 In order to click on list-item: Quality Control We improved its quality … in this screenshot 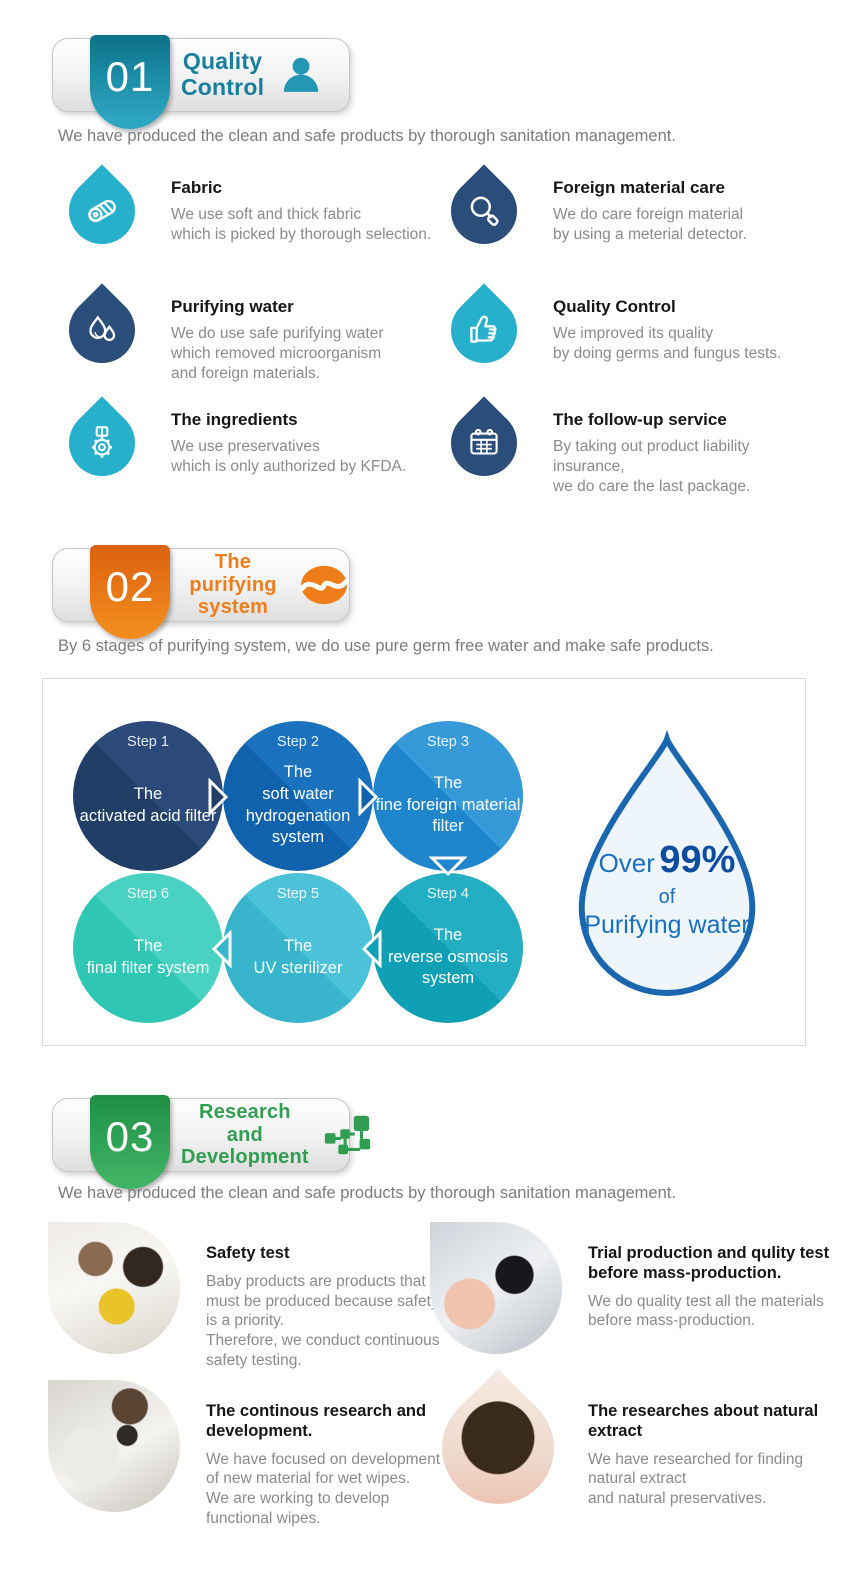, I will do `click(629, 331)`.